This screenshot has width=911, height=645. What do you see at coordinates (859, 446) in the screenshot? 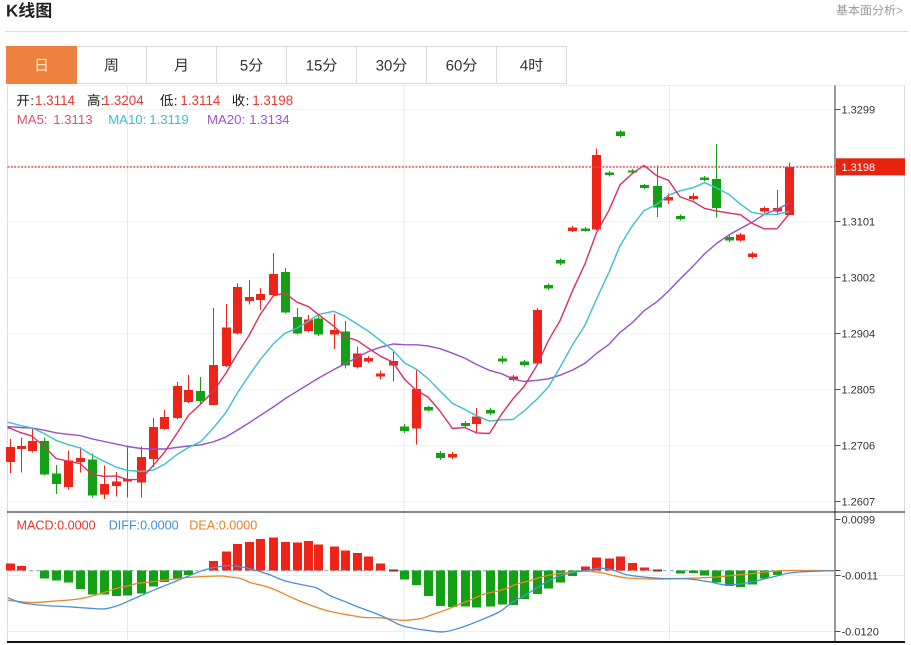
I see `svg-text: 1.2706` at bounding box center [859, 446].